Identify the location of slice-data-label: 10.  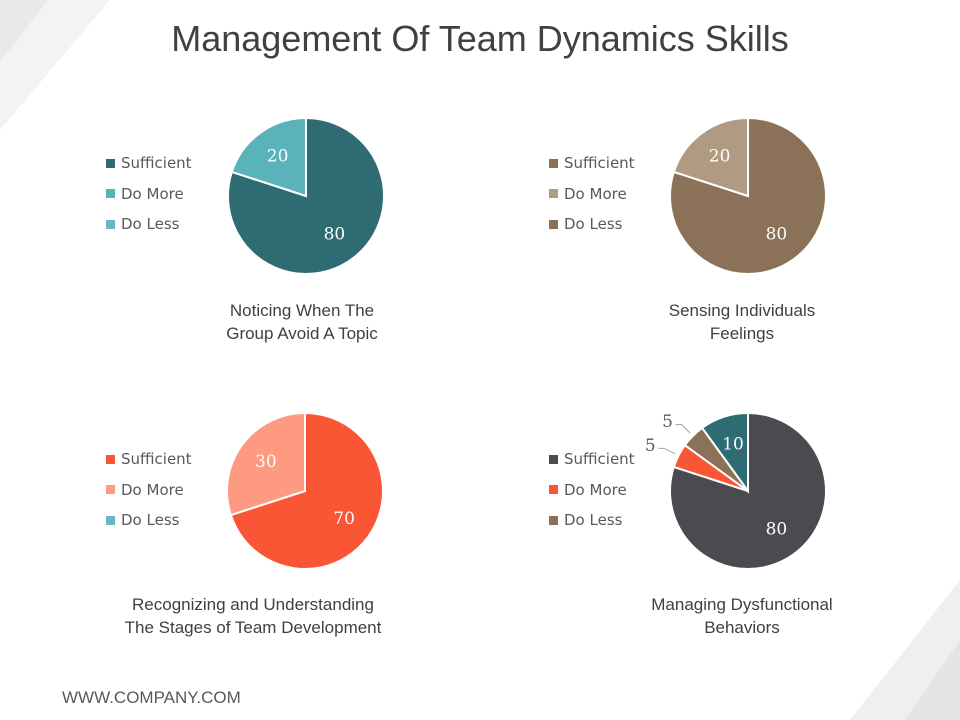
(733, 445).